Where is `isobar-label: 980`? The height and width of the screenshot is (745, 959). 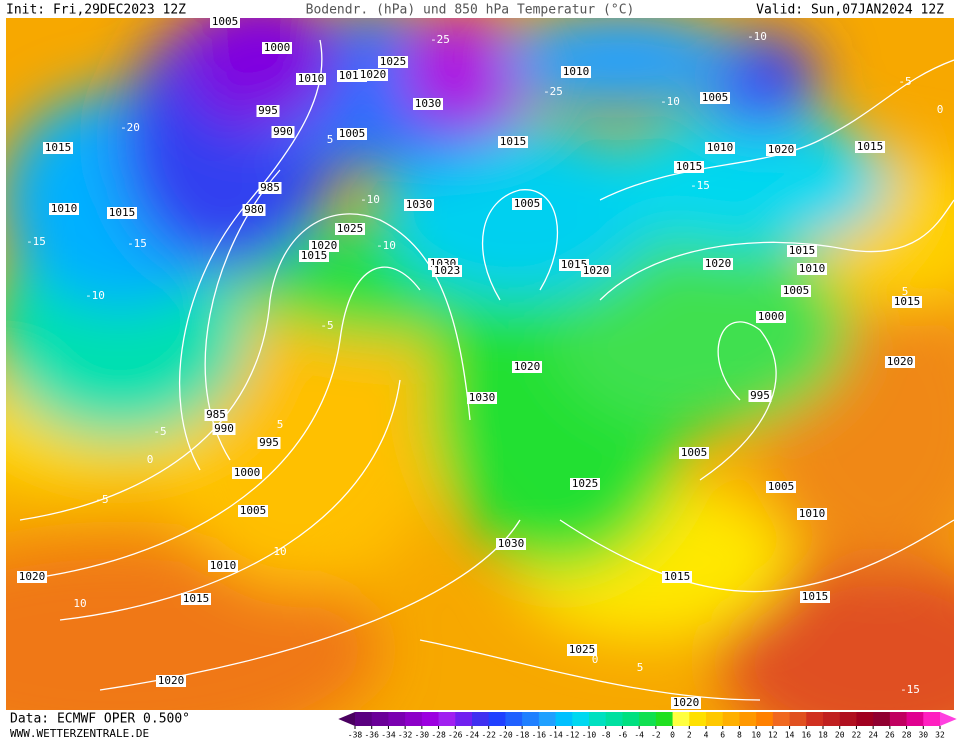 isobar-label: 980 is located at coordinates (254, 209).